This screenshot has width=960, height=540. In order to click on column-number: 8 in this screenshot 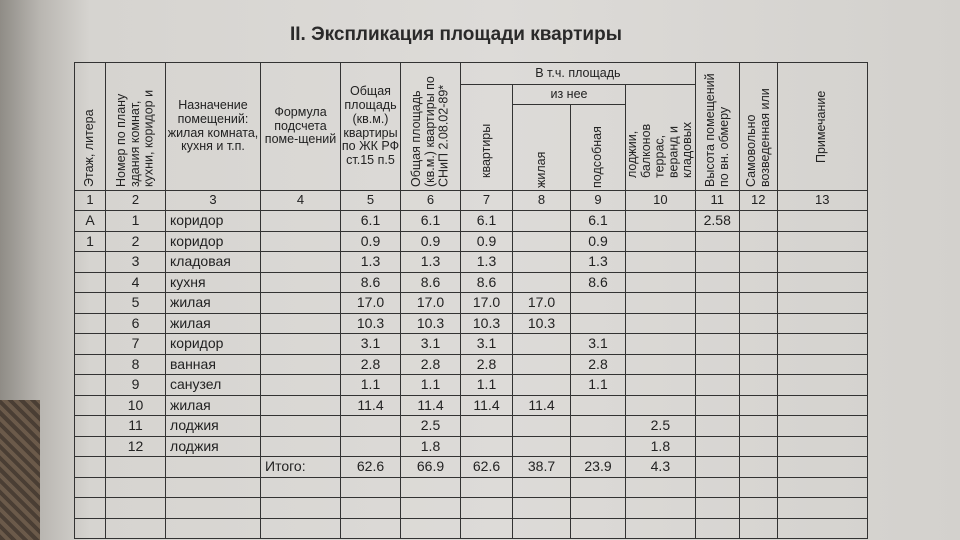, I will do `click(541, 200)`.